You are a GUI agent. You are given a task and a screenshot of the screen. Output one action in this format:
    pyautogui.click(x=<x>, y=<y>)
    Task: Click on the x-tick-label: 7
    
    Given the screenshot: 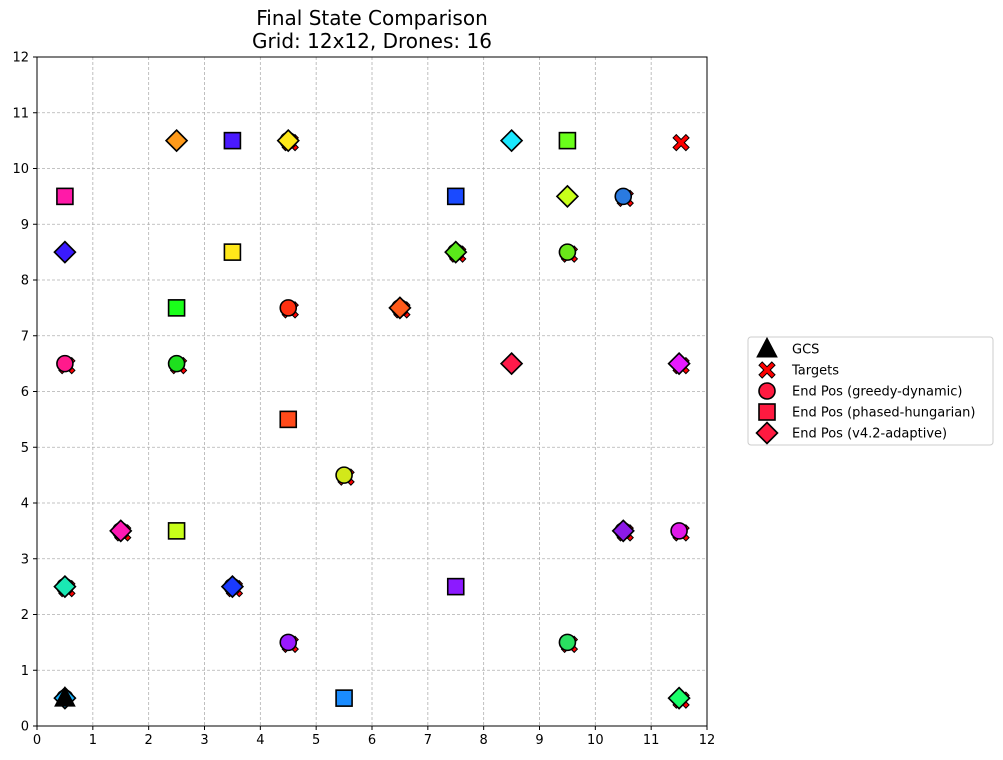 What is the action you would take?
    pyautogui.click(x=428, y=740)
    